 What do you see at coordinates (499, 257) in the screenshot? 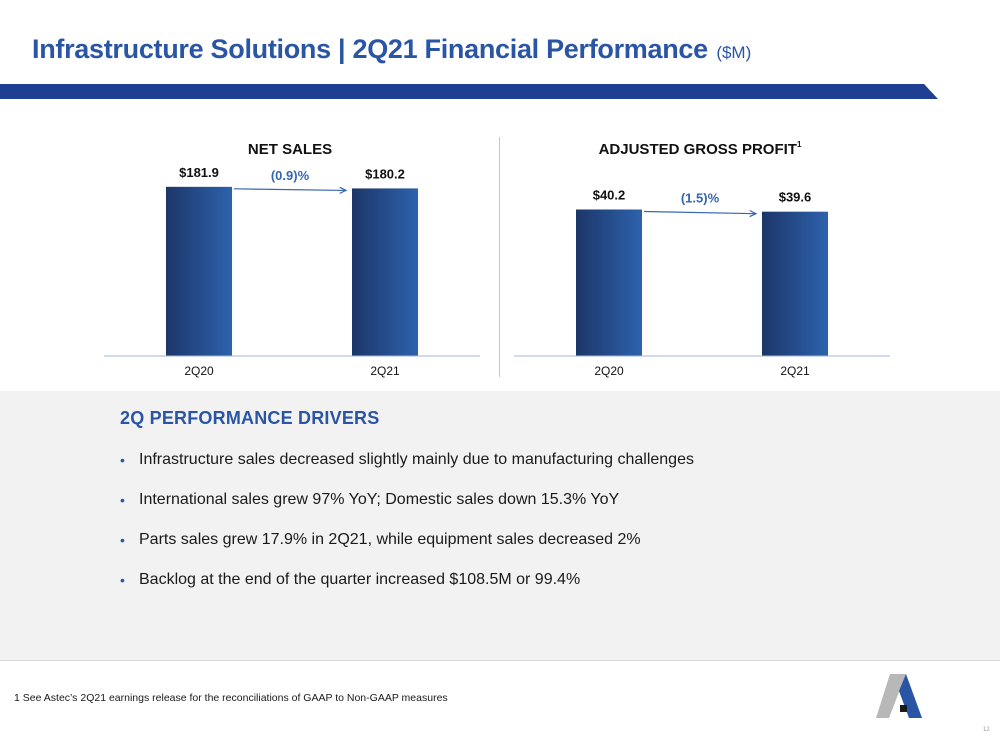
I see `chart-divider` at bounding box center [499, 257].